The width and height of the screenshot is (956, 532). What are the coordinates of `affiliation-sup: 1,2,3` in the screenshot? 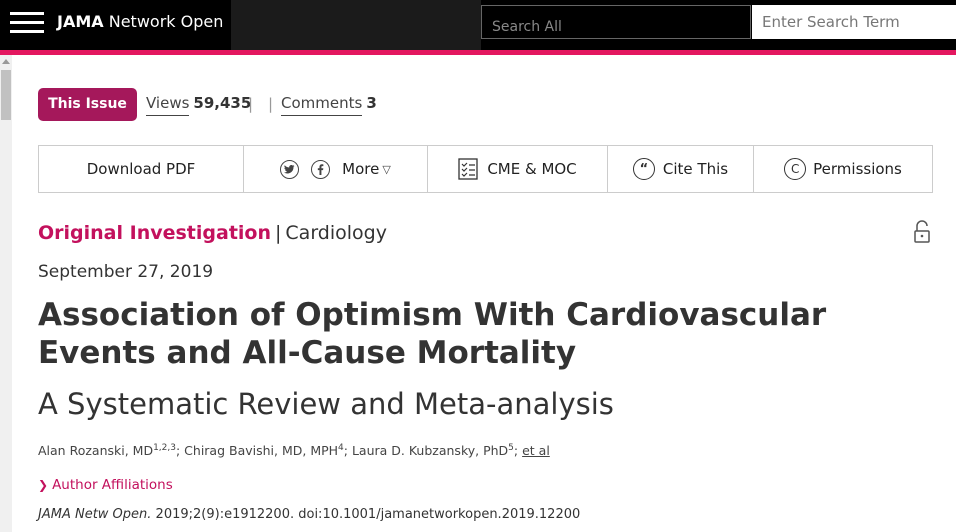 It's located at (164, 448).